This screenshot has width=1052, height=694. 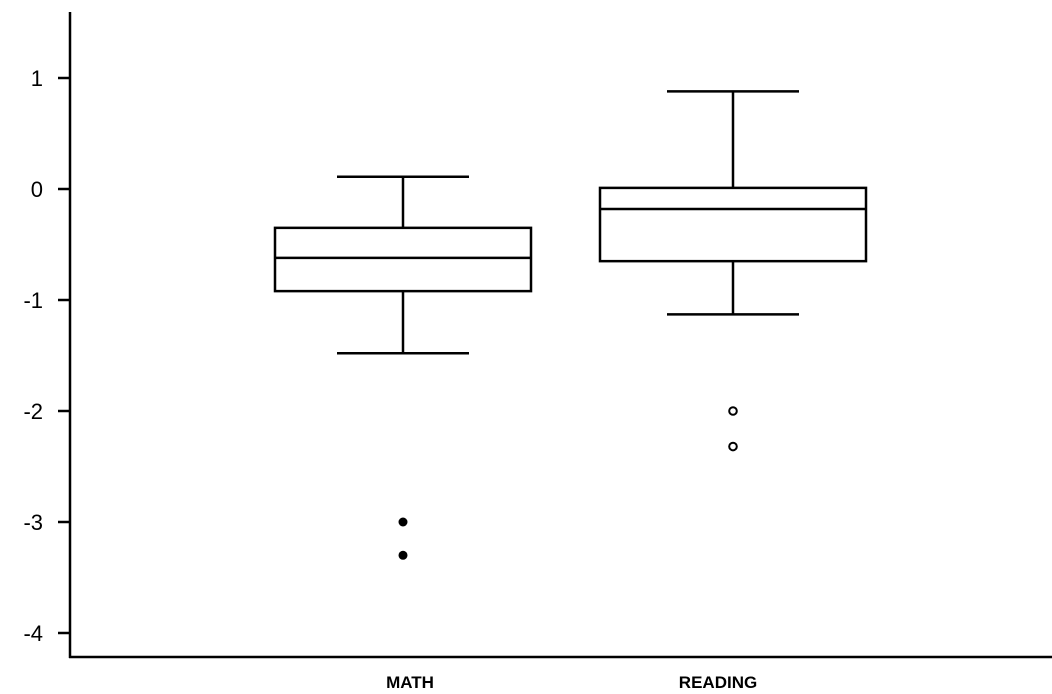 I want to click on y-tick-label: -3, so click(x=33, y=522).